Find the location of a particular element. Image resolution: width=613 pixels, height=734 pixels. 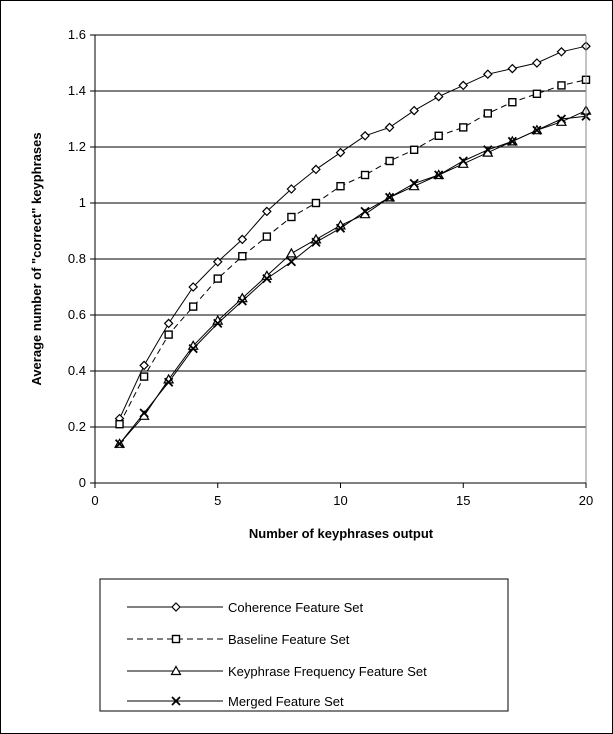

legend-entry: Coherence Feature Set is located at coordinates (245, 607).